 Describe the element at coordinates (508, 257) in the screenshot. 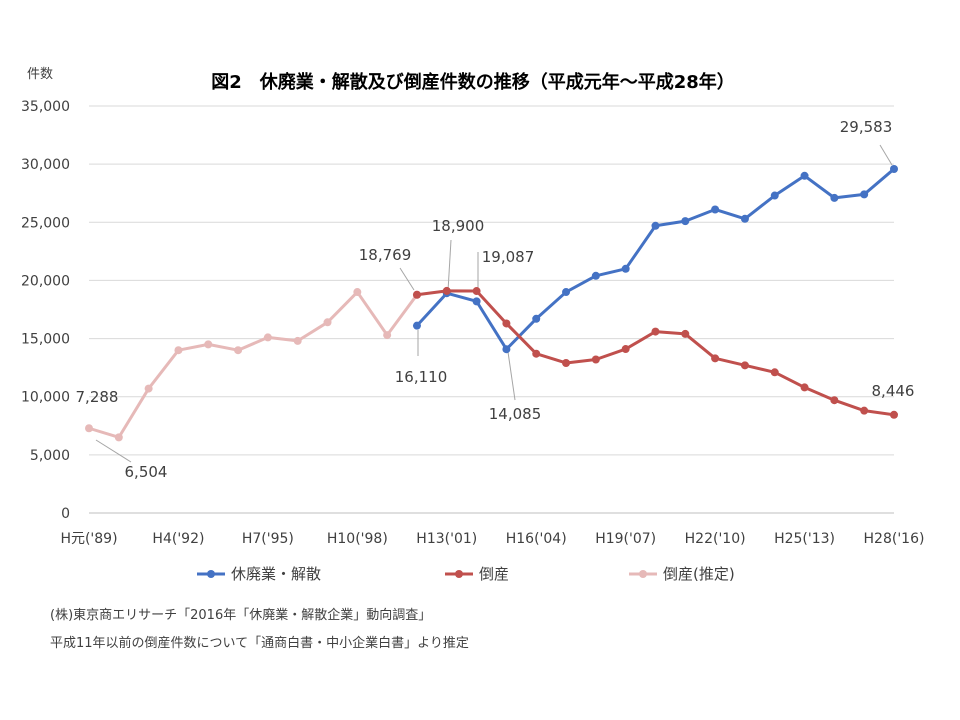

I see `data-label: 19,087` at that location.